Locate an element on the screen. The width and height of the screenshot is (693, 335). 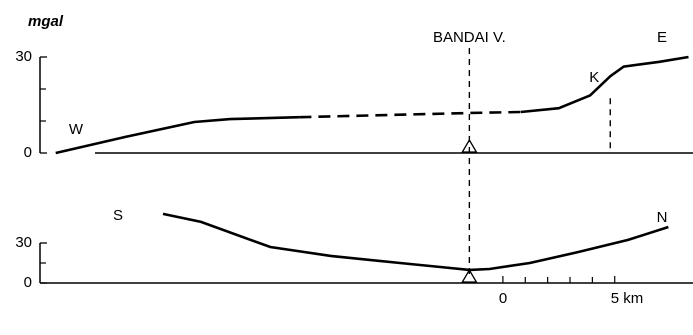
volcano-label: BANDAI V. is located at coordinates (469, 37).